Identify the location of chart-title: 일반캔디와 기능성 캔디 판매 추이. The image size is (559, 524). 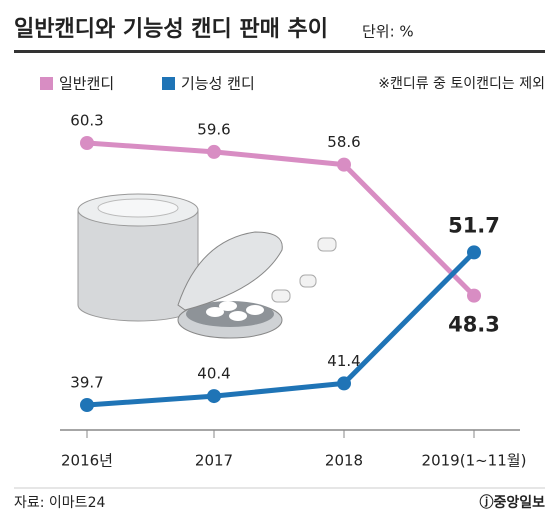
(171, 29).